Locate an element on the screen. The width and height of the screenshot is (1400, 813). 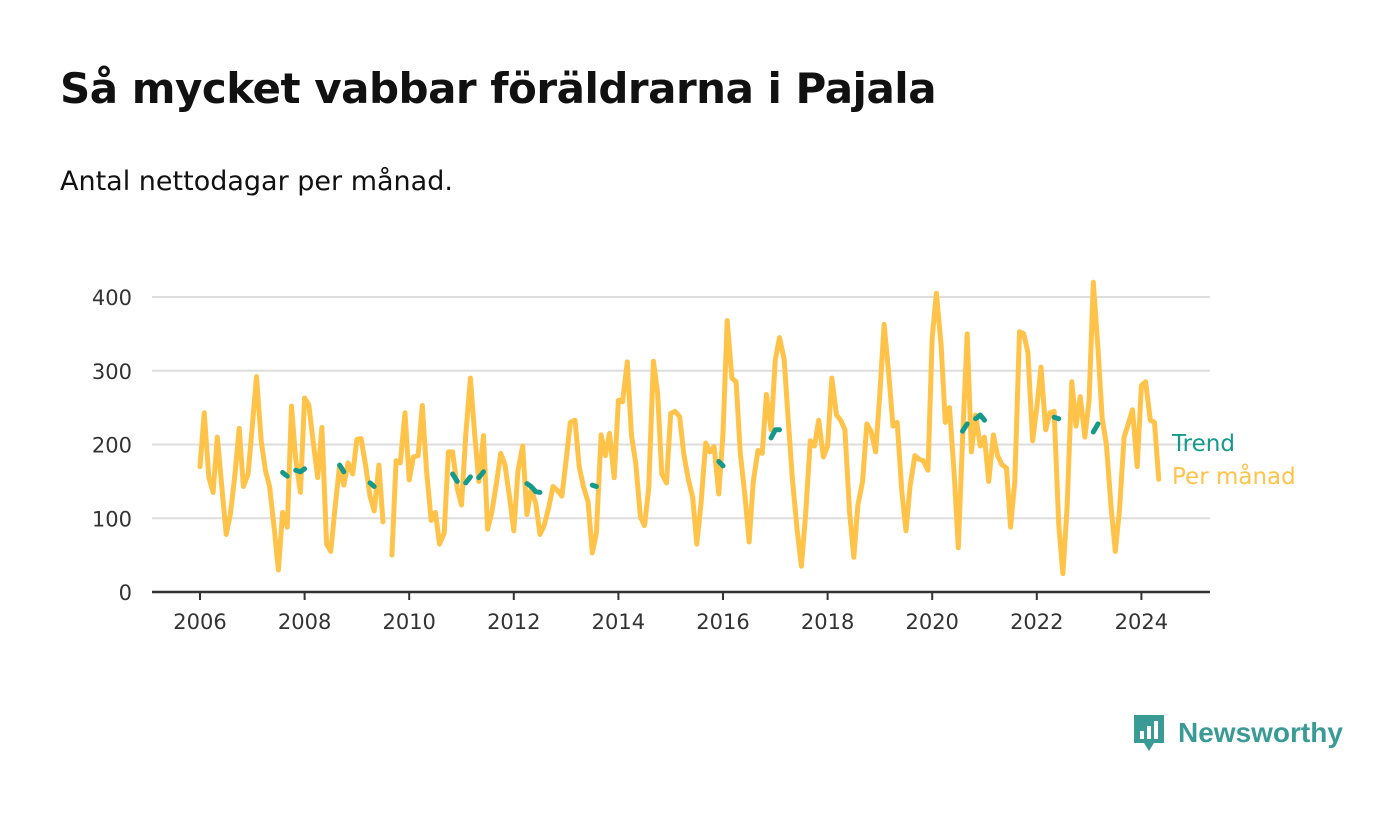
x-tick-label: 2024 is located at coordinates (1141, 622).